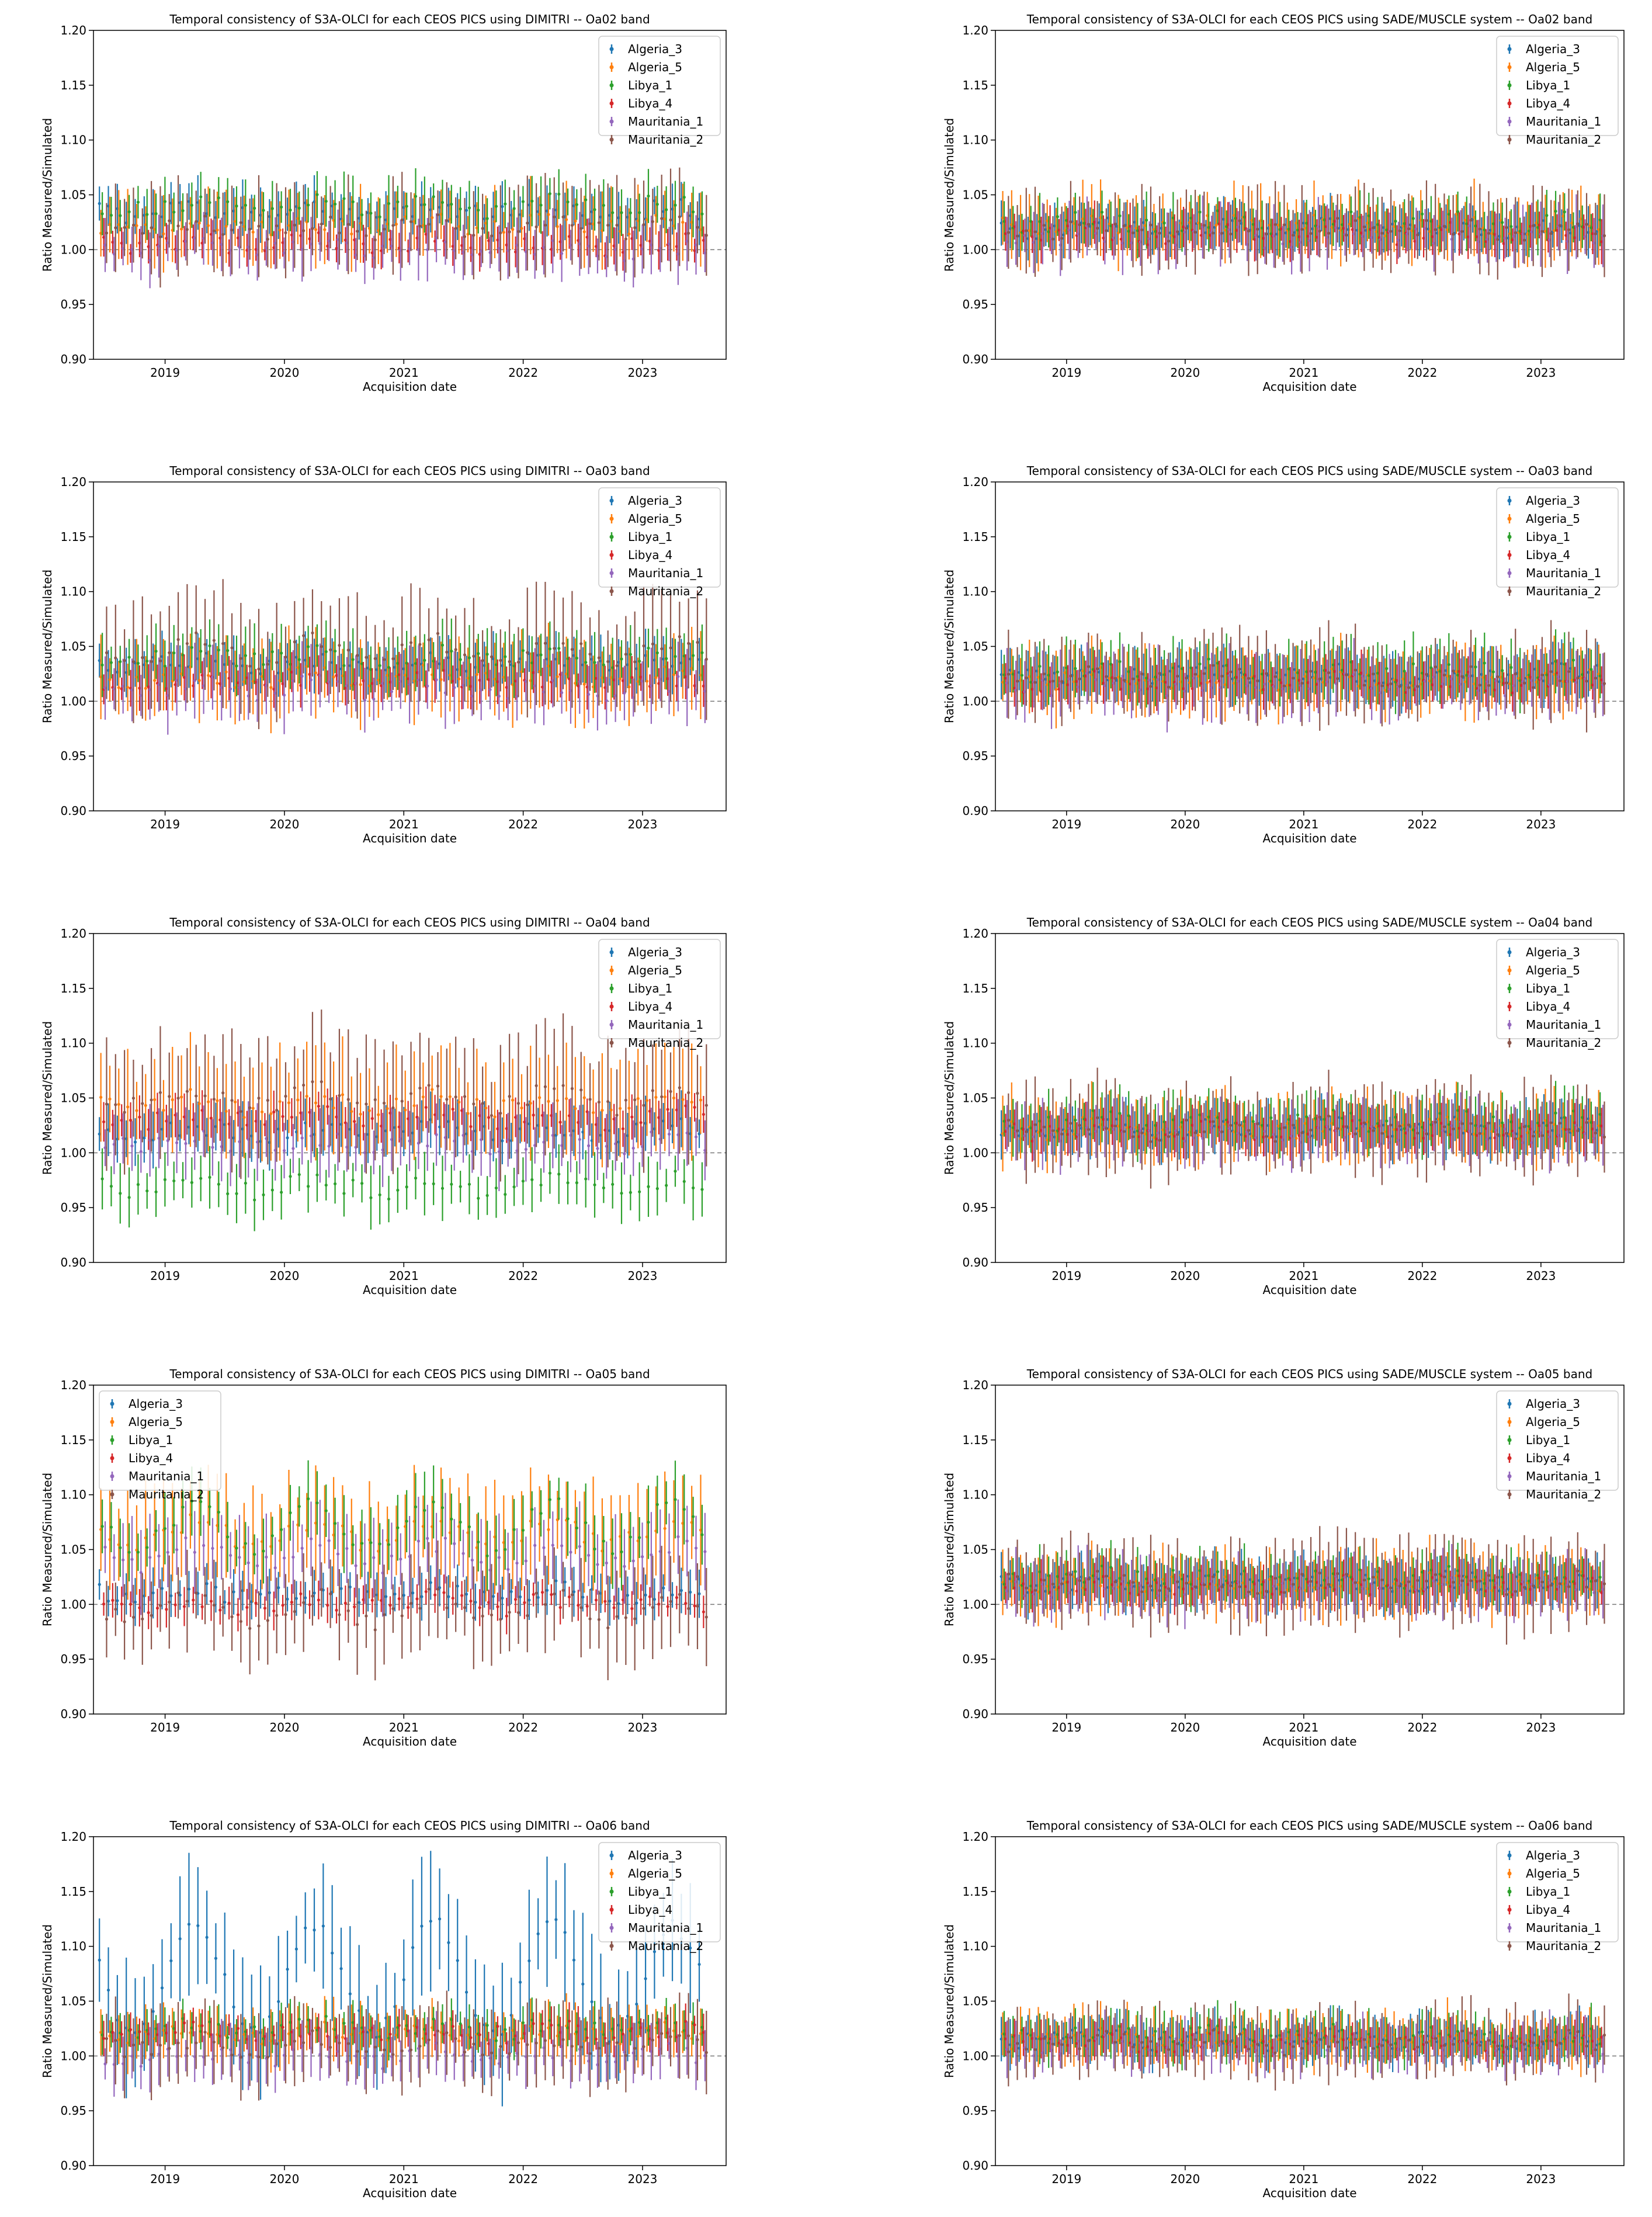  Describe the element at coordinates (1066, 1276) in the screenshot. I see `x-tick-label: 2019` at that location.